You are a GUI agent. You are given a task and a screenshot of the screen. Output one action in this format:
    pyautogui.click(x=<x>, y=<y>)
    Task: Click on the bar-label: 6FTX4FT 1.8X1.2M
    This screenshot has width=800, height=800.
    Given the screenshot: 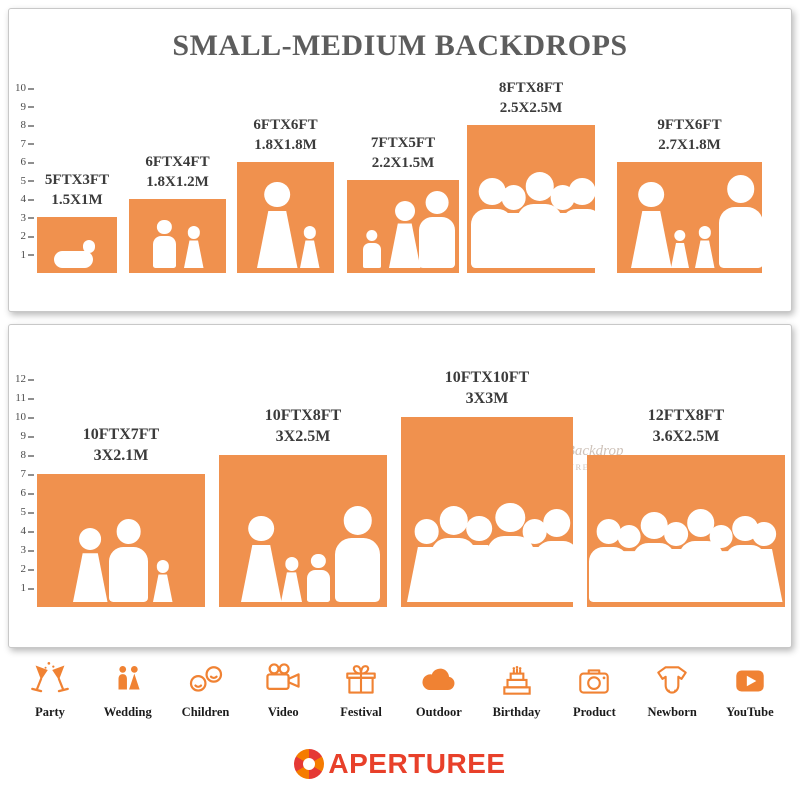 What is the action you would take?
    pyautogui.click(x=177, y=172)
    